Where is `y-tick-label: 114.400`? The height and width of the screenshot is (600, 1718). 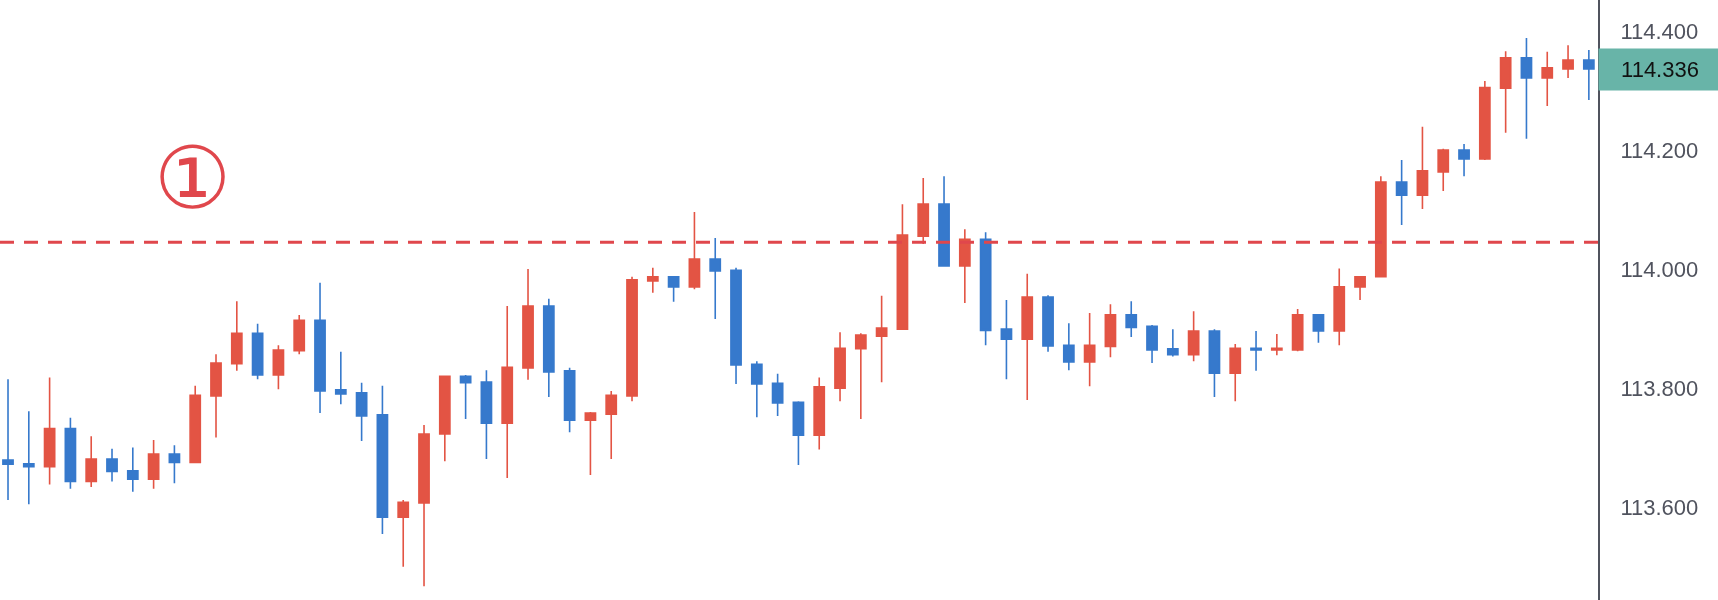 y-tick-label: 114.400 is located at coordinates (1659, 31).